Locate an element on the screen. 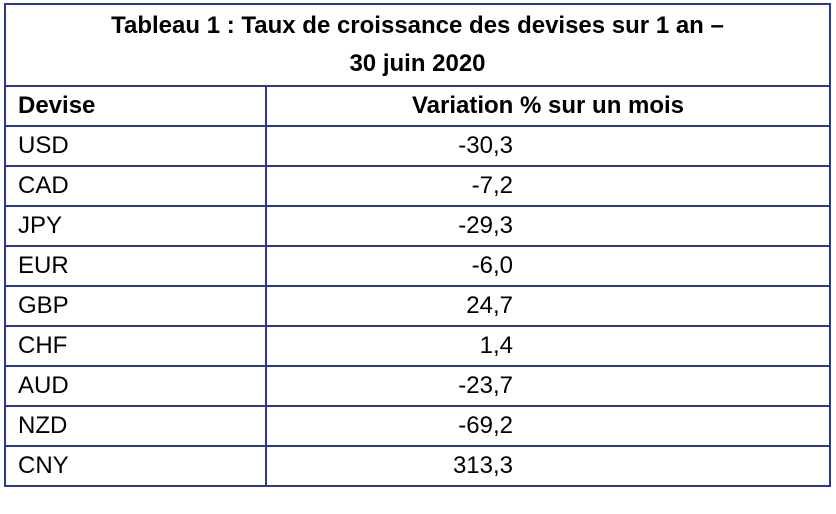  table-row: NZD -69,2 is located at coordinates (417, 426).